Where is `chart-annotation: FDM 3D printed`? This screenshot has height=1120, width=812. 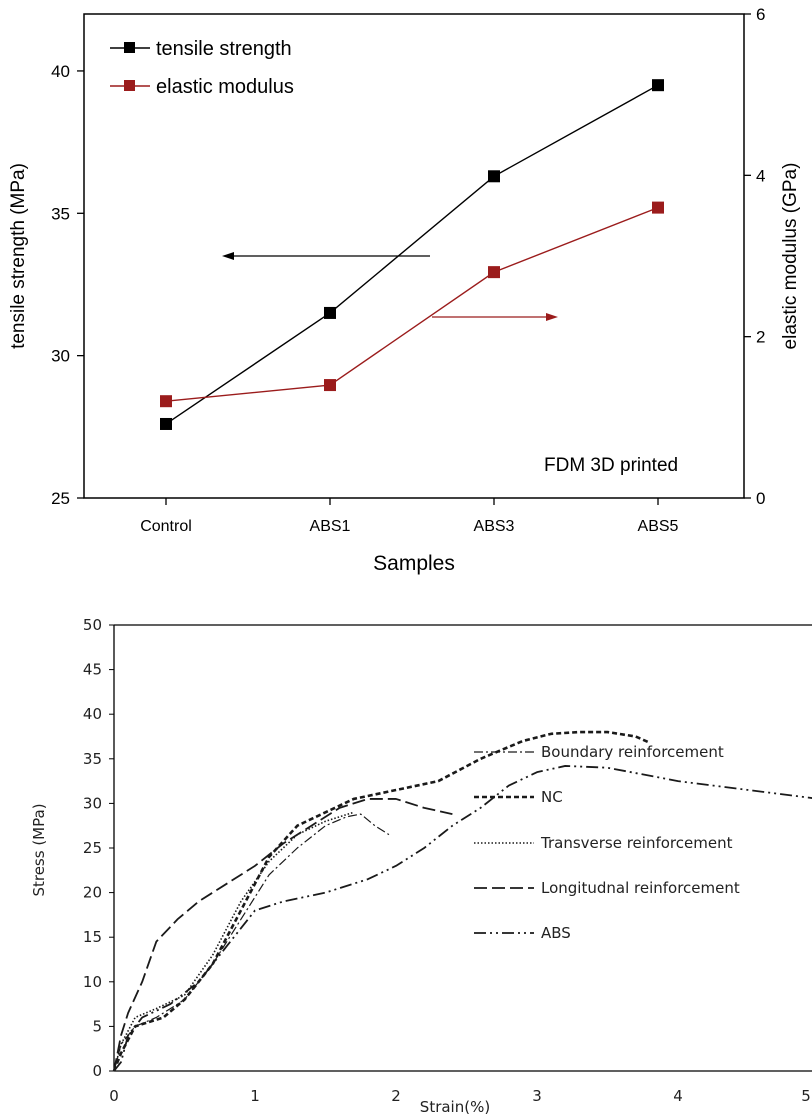 chart-annotation: FDM 3D printed is located at coordinates (611, 465).